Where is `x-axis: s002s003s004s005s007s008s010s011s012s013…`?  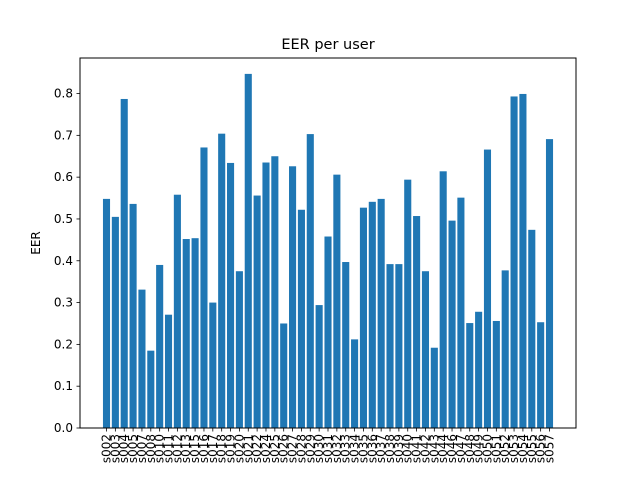
x-axis: s002s003s004s005s007s008s010s011s012s013… is located at coordinates (328, 445).